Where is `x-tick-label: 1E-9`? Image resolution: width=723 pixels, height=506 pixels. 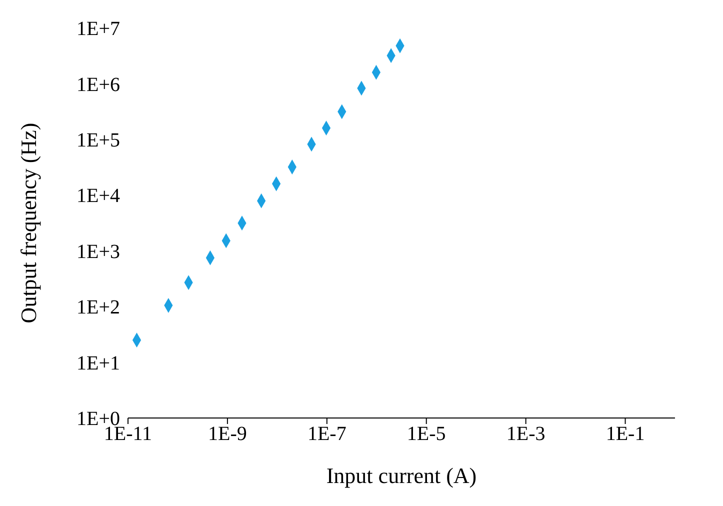 x-tick-label: 1E-9 is located at coordinates (227, 434).